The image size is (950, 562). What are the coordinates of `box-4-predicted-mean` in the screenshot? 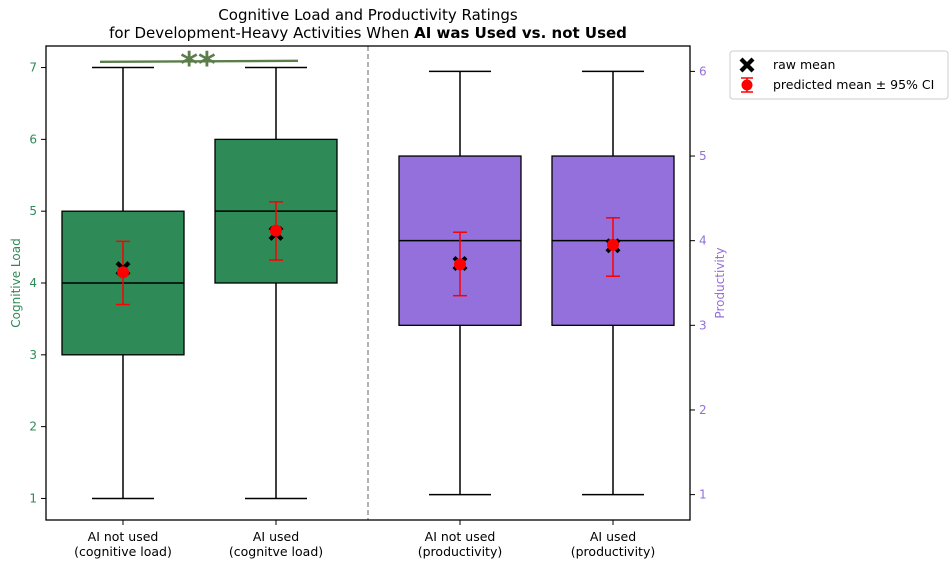 It's located at (613, 244).